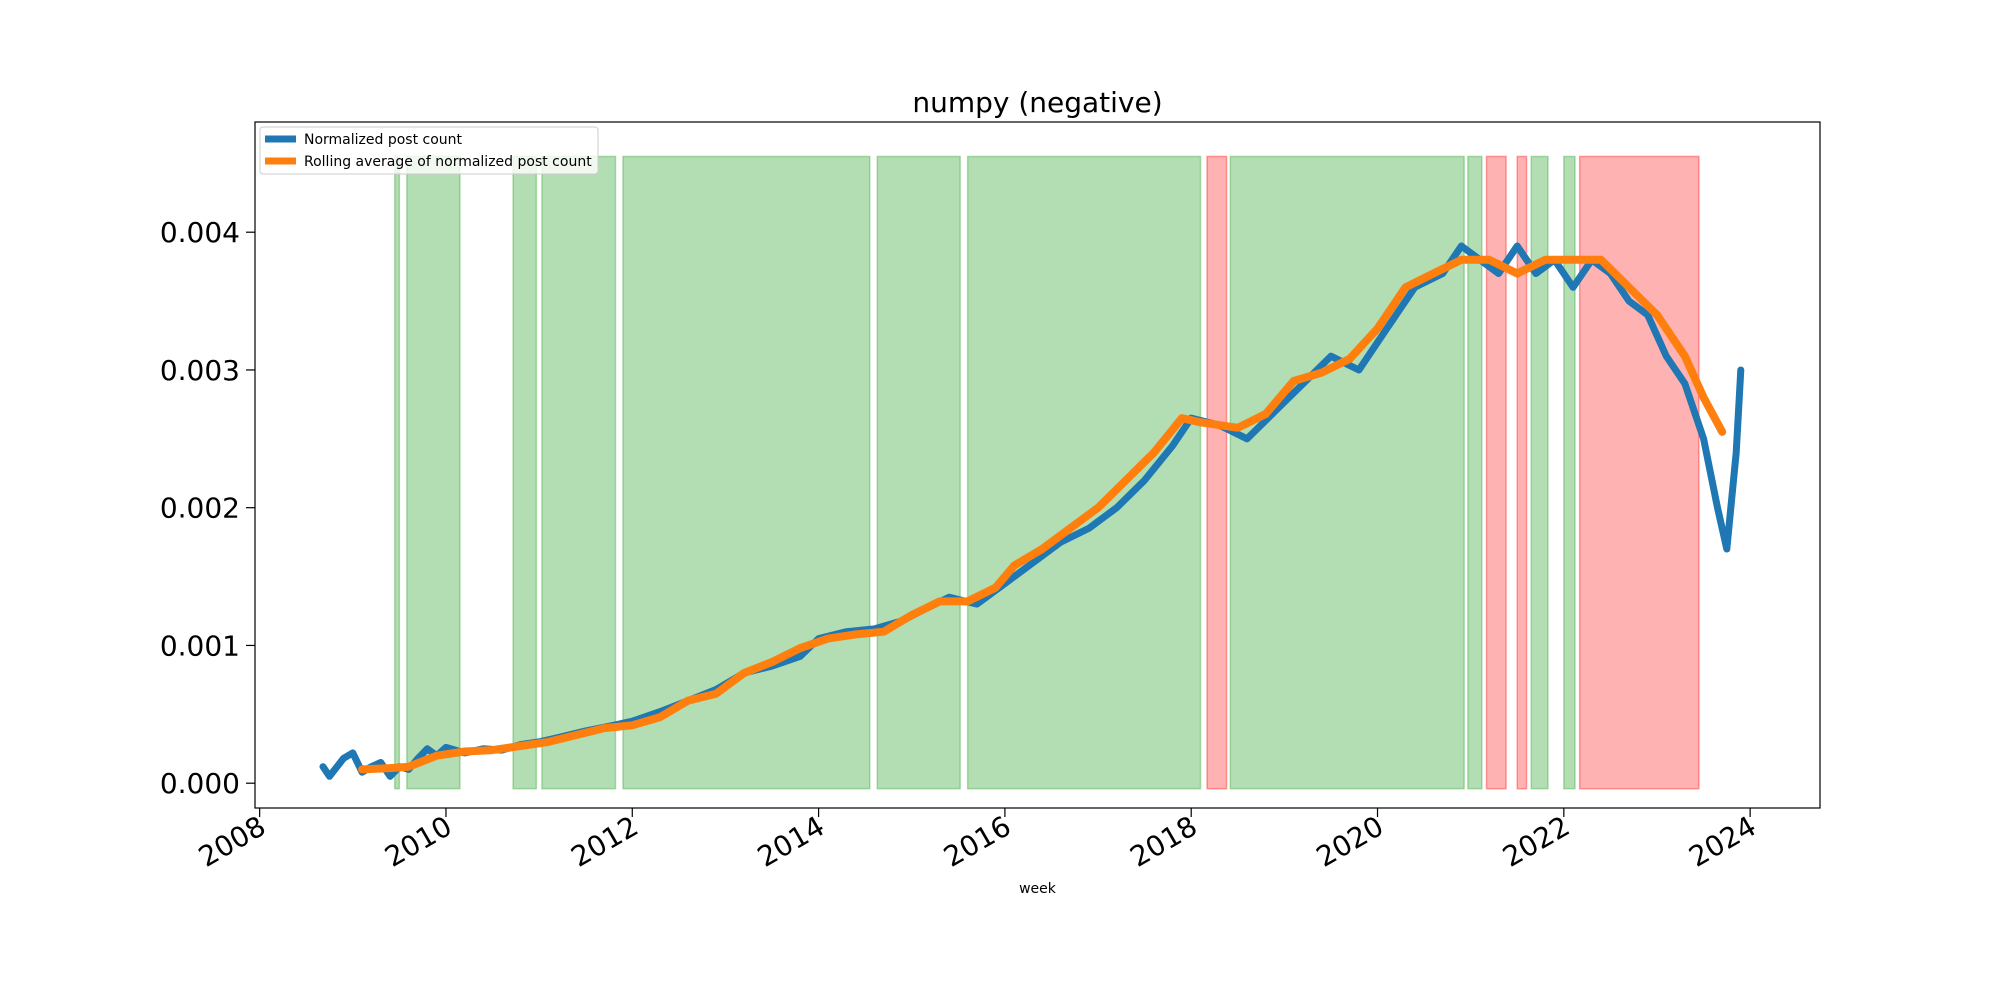 The height and width of the screenshot is (1000, 2000). I want to click on chart-title: numpy (negative), so click(1037, 102).